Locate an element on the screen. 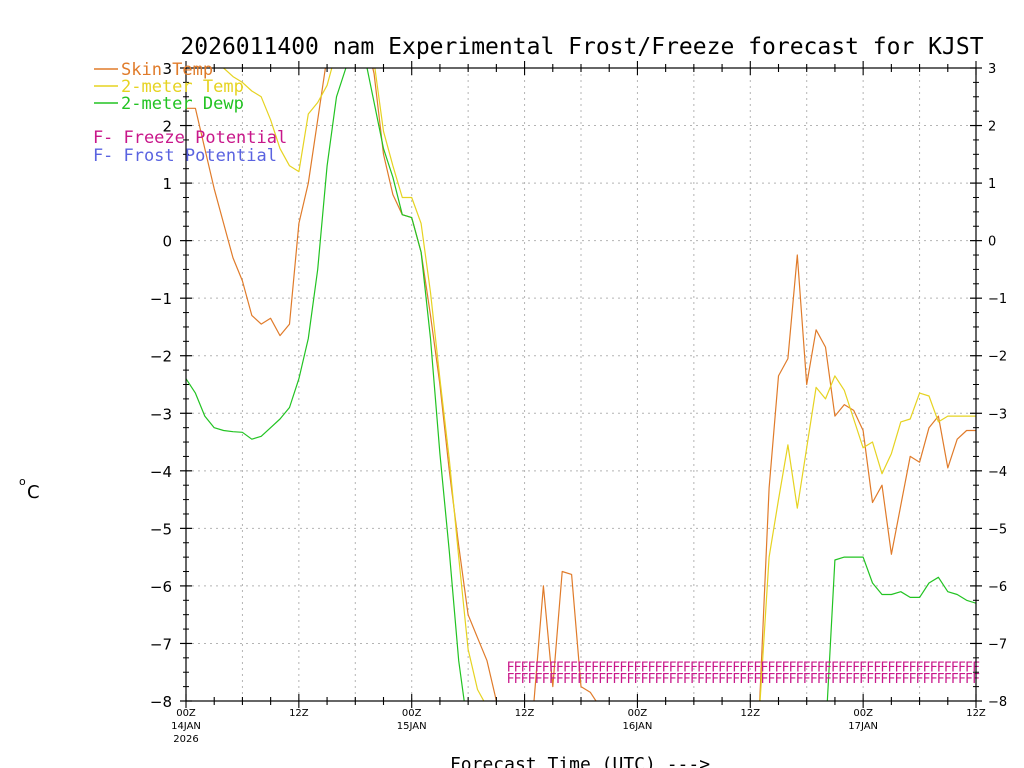  freeze-marker-93: F is located at coordinates (694, 667).